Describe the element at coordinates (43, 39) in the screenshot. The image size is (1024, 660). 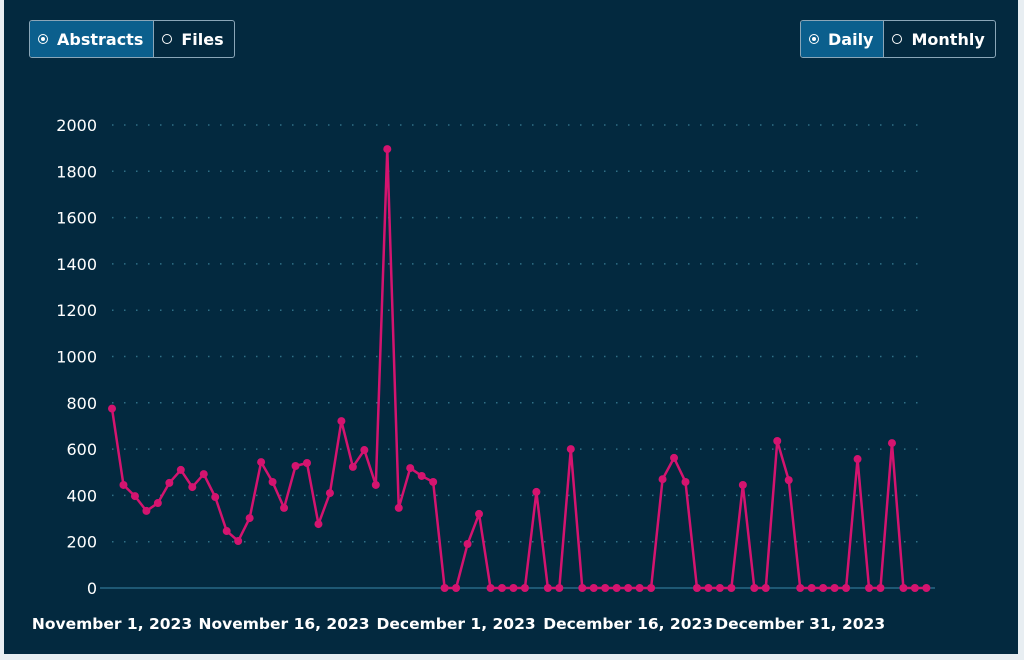
I see `radio-selected-icon` at that location.